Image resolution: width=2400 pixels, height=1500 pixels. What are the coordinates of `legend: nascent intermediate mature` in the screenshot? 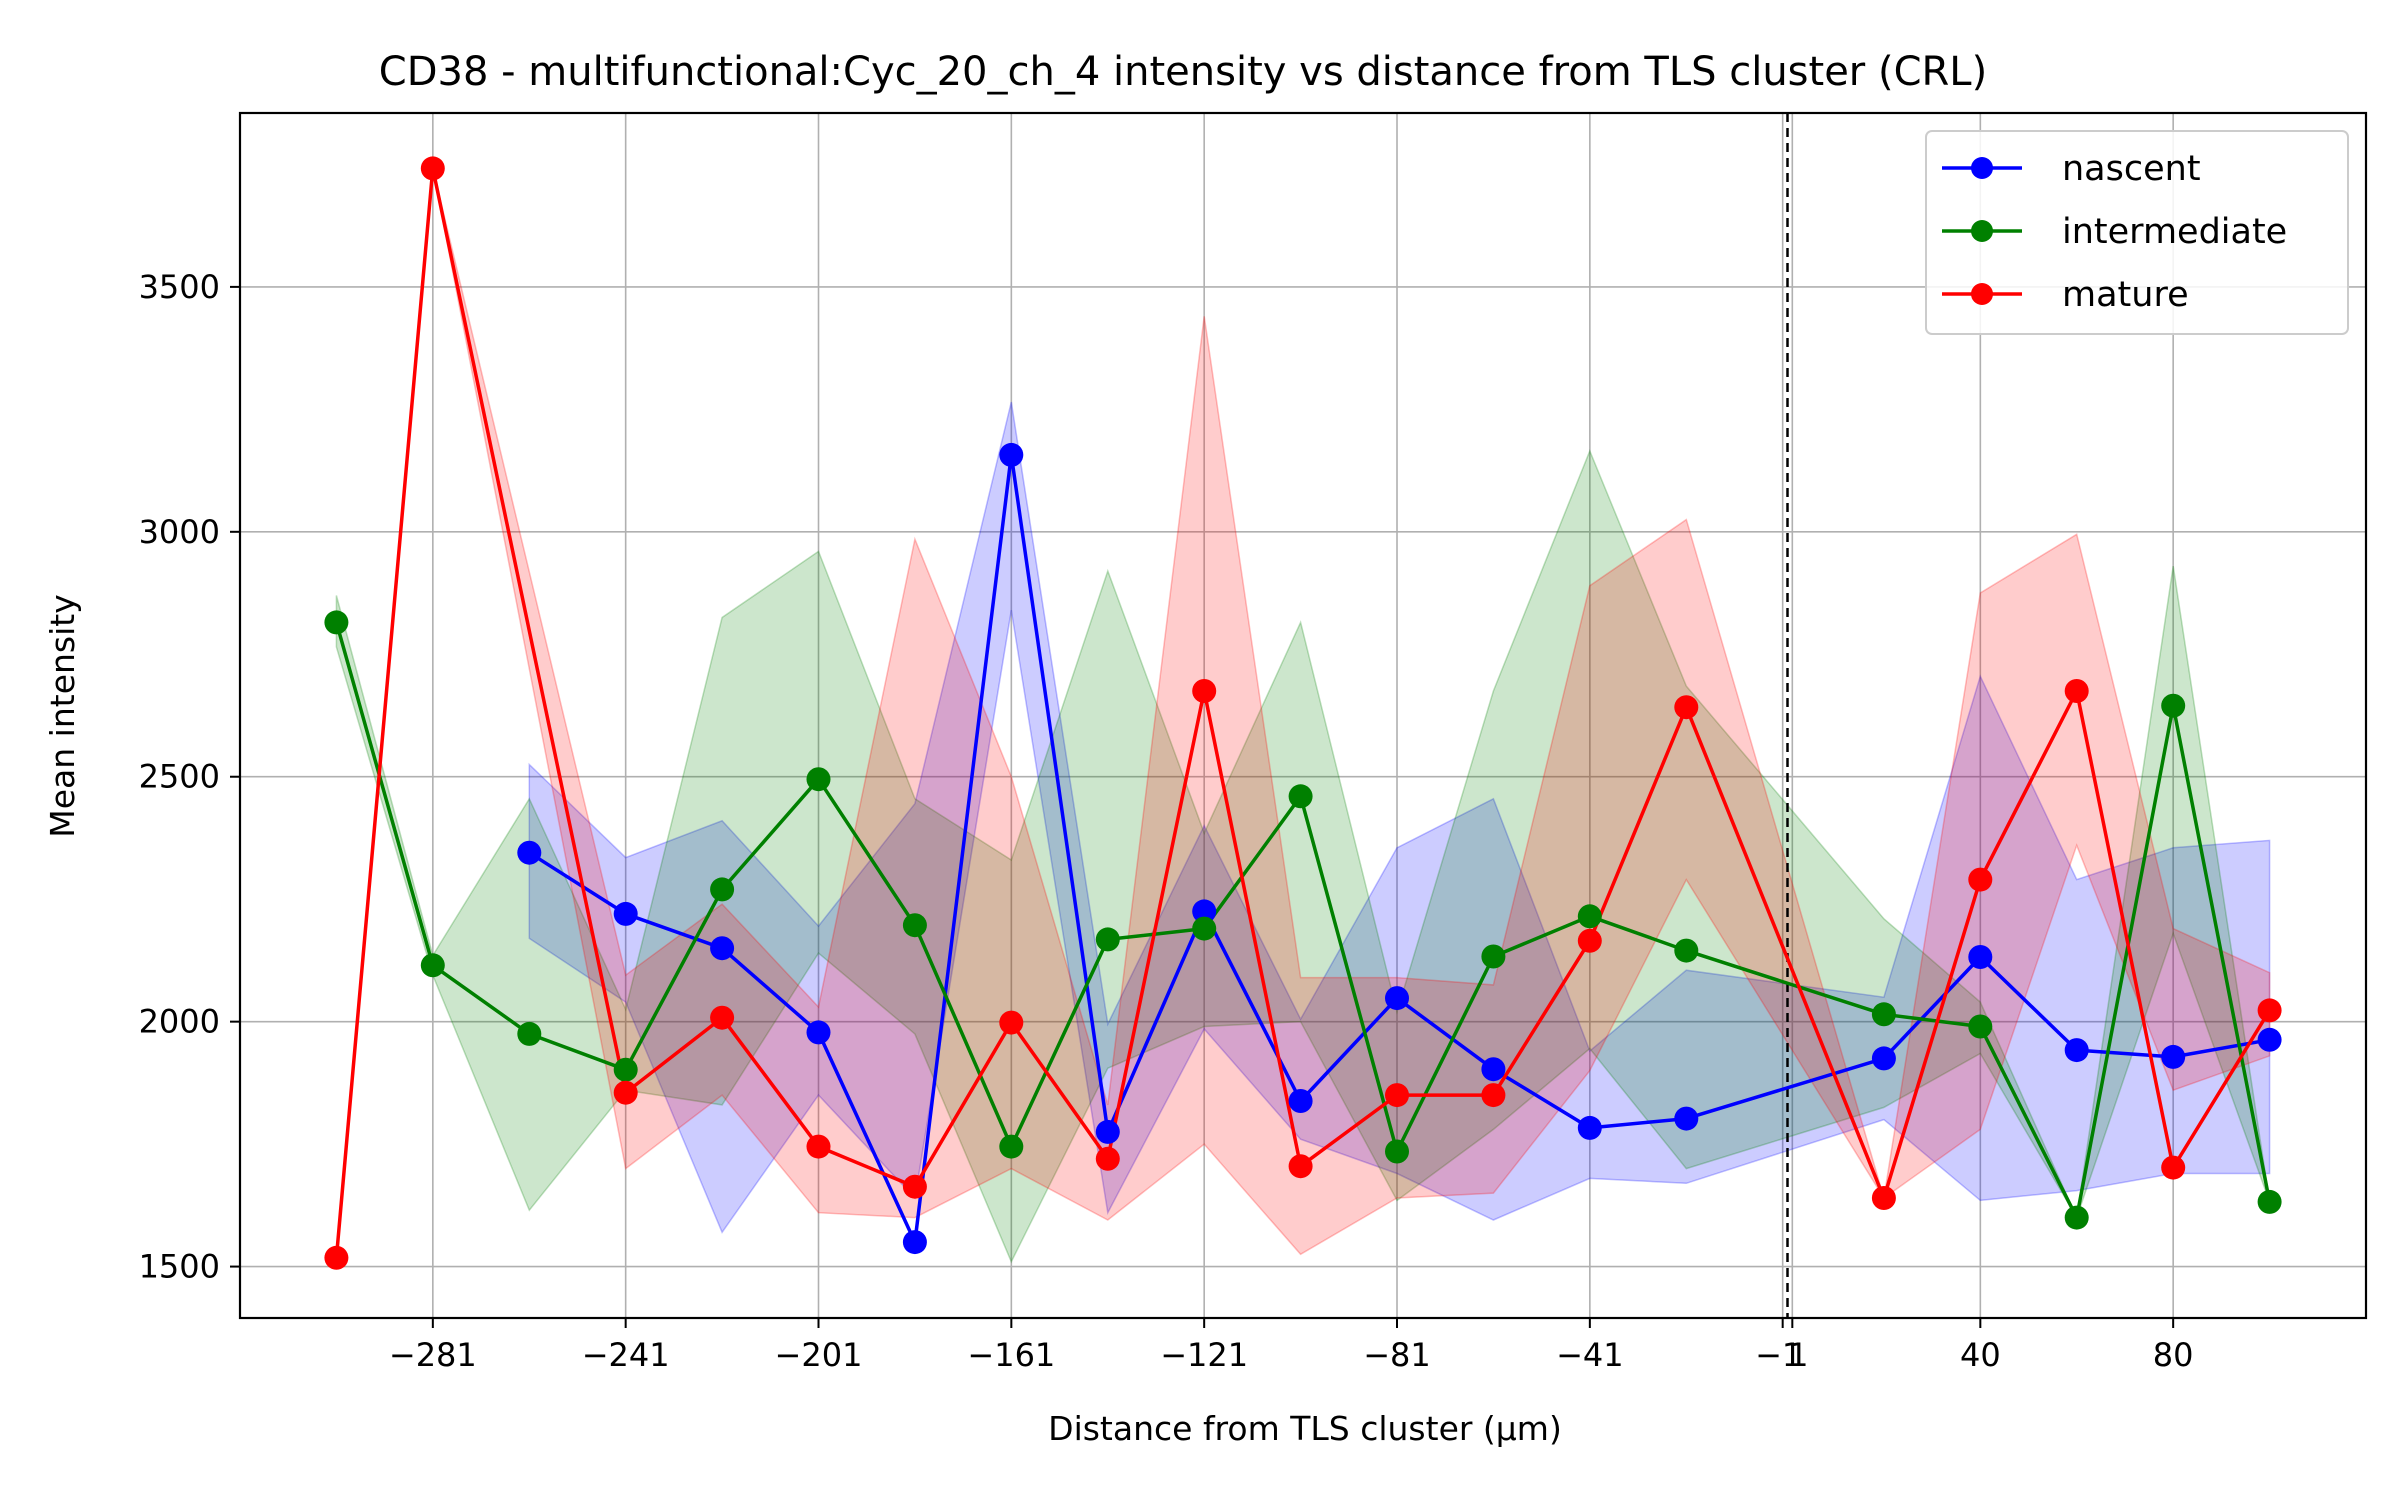 It's located at (2137, 232).